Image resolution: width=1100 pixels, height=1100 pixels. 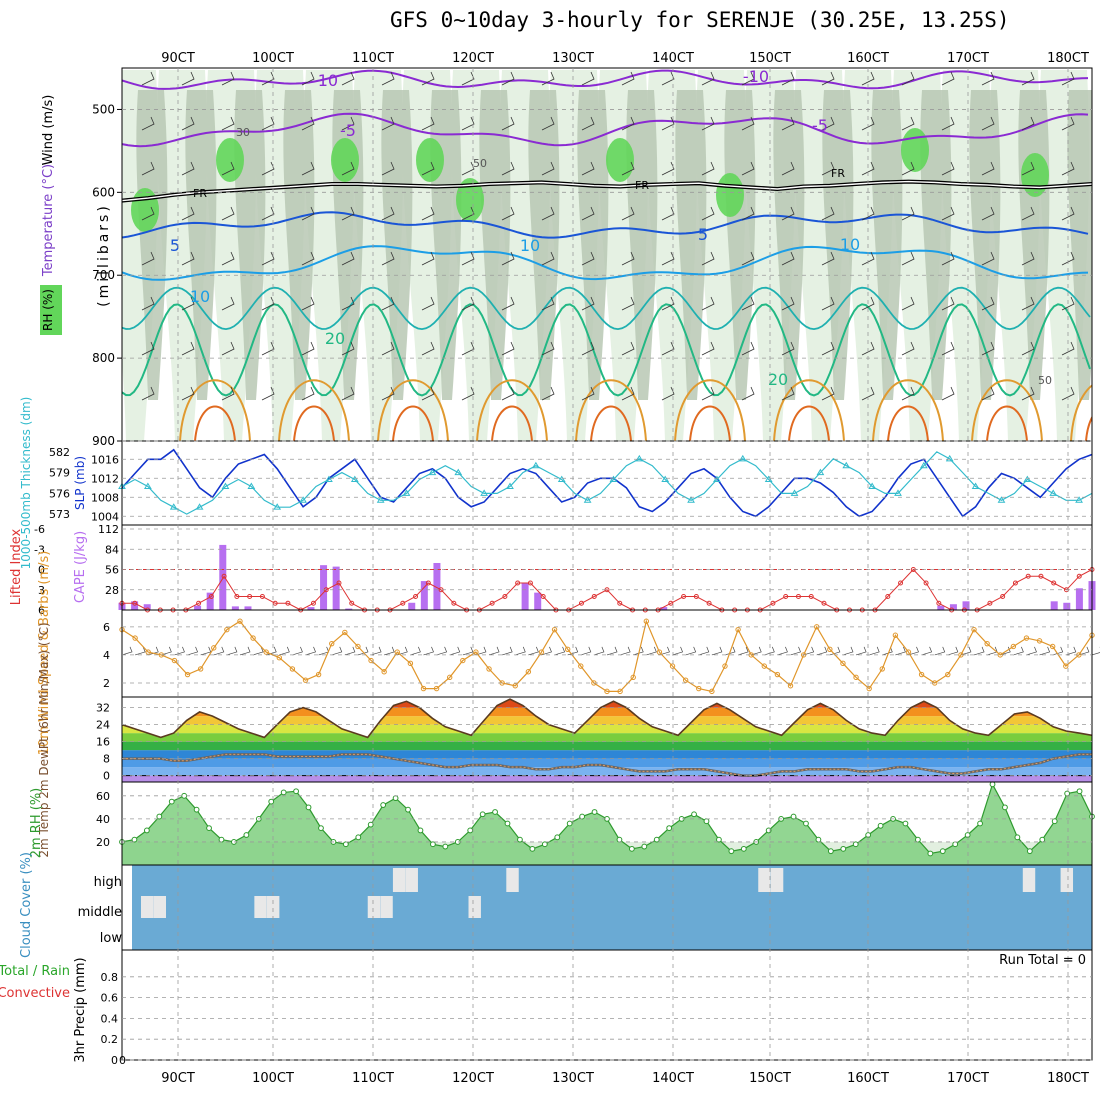 I want to click on rh2m-area, so click(x=607, y=824).